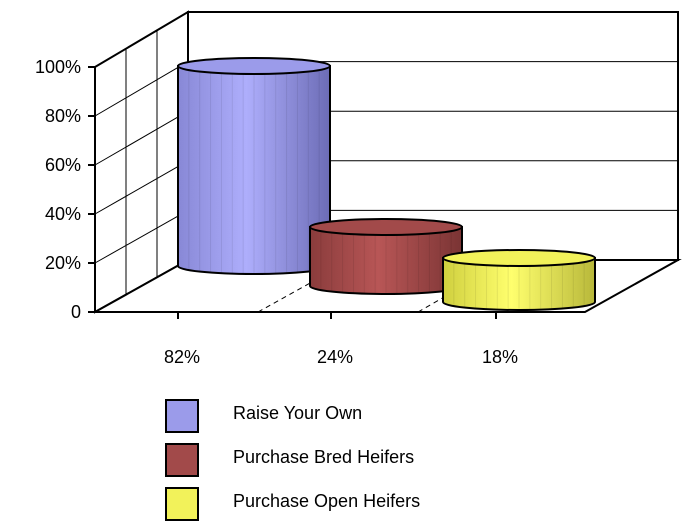  I want to click on legend-item: Raise Your Own, so click(365, 416).